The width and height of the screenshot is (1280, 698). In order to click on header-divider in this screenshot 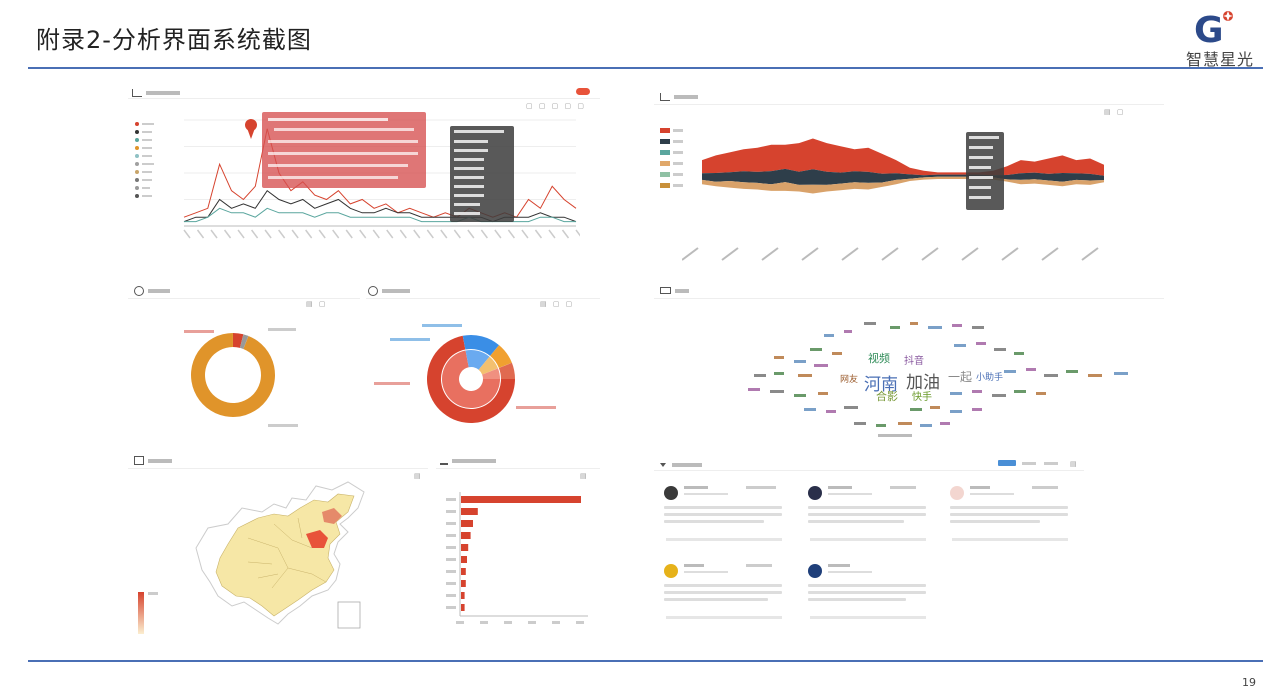, I will do `click(645, 68)`.